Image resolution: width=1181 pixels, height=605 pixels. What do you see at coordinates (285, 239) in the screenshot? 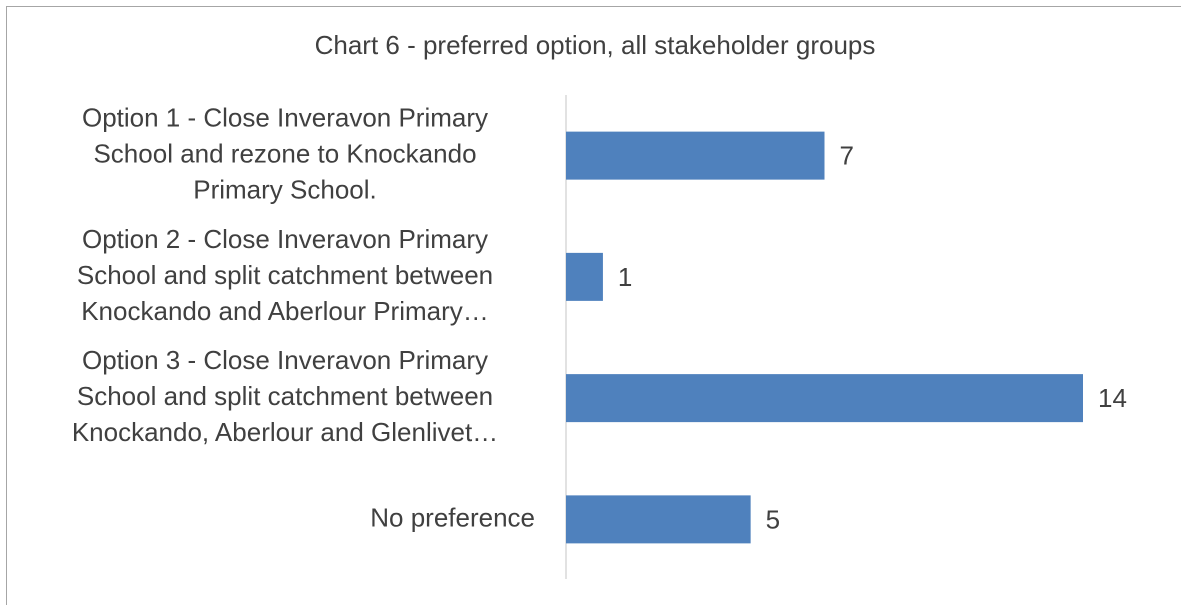
I see `category-label: Option 2 - Close Inveravon Primary` at bounding box center [285, 239].